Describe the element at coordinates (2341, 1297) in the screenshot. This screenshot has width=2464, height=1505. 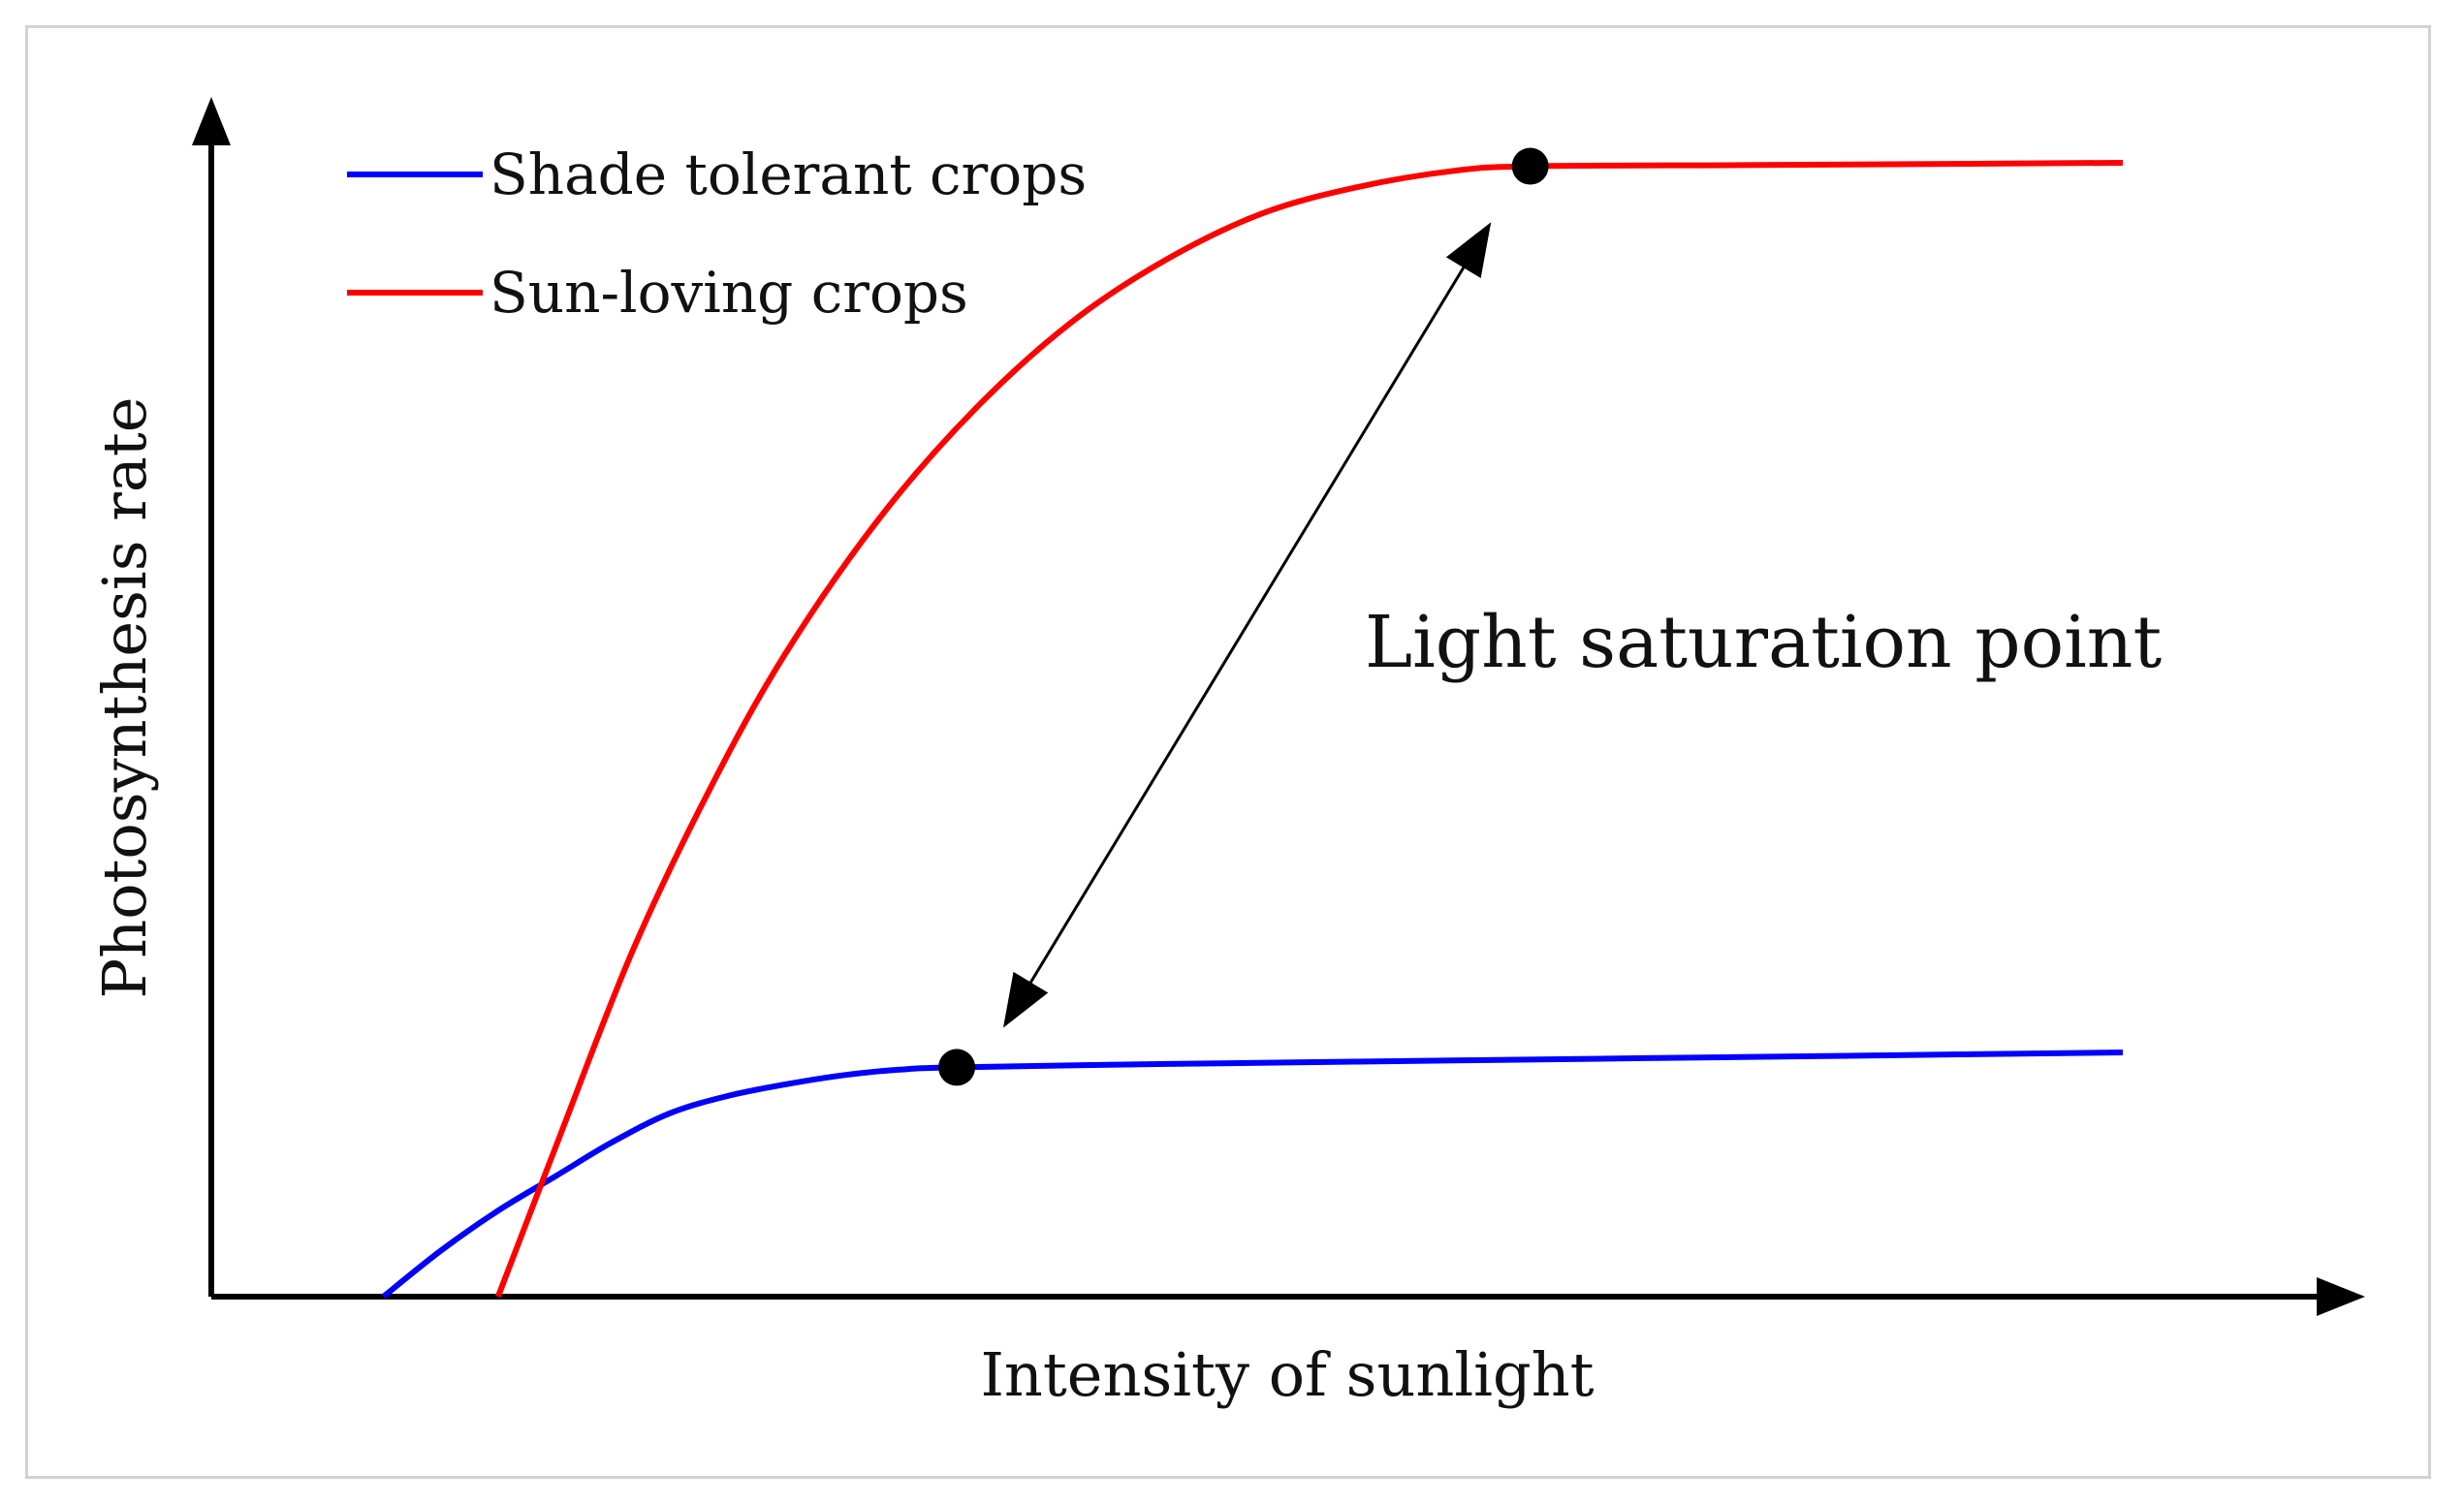
I see `x-axis-arrow-head` at that location.